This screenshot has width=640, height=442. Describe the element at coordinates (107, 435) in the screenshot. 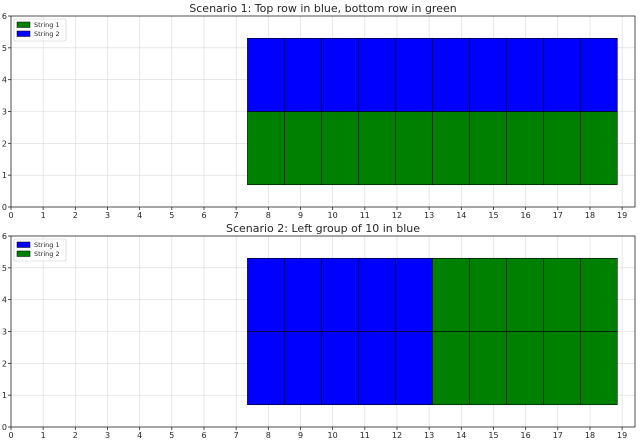

I see `x-tick-label: 3` at that location.